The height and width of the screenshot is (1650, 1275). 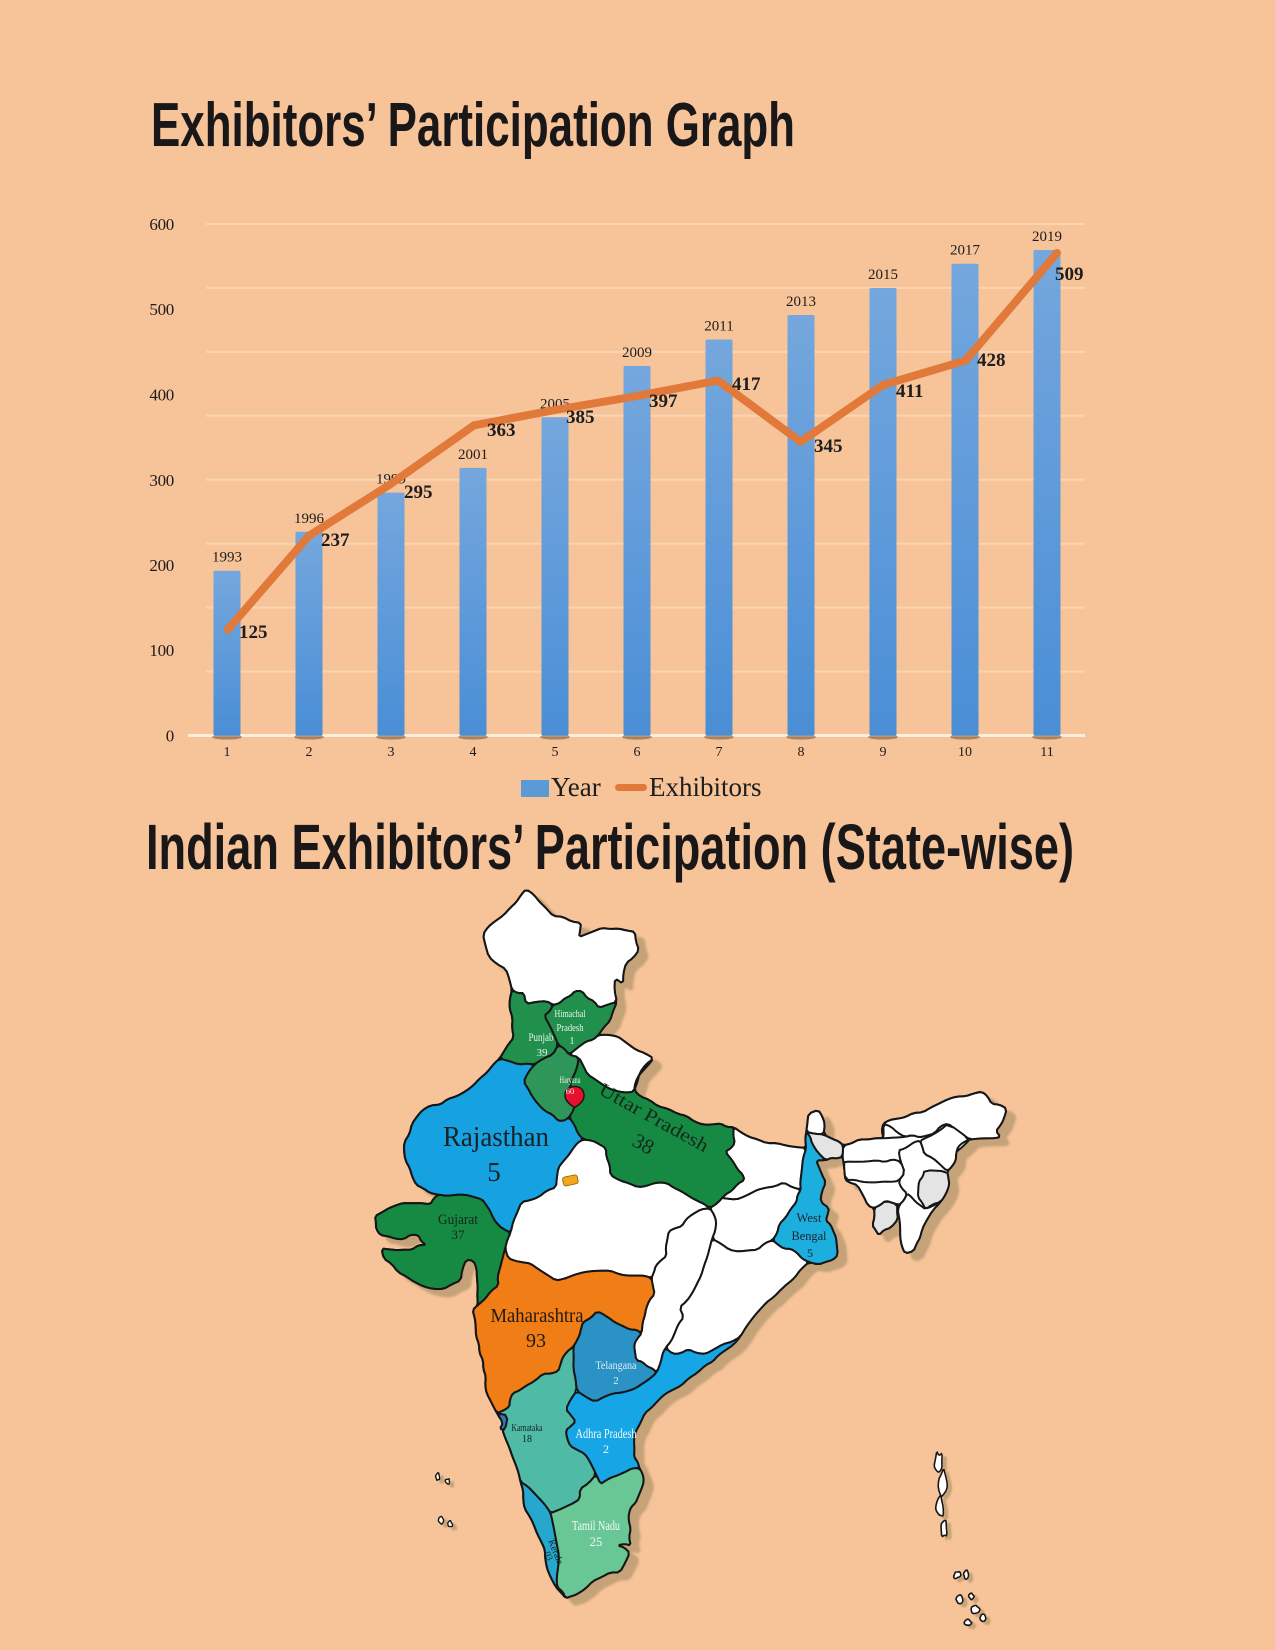 What do you see at coordinates (719, 752) in the screenshot?
I see `svg-text: 7` at bounding box center [719, 752].